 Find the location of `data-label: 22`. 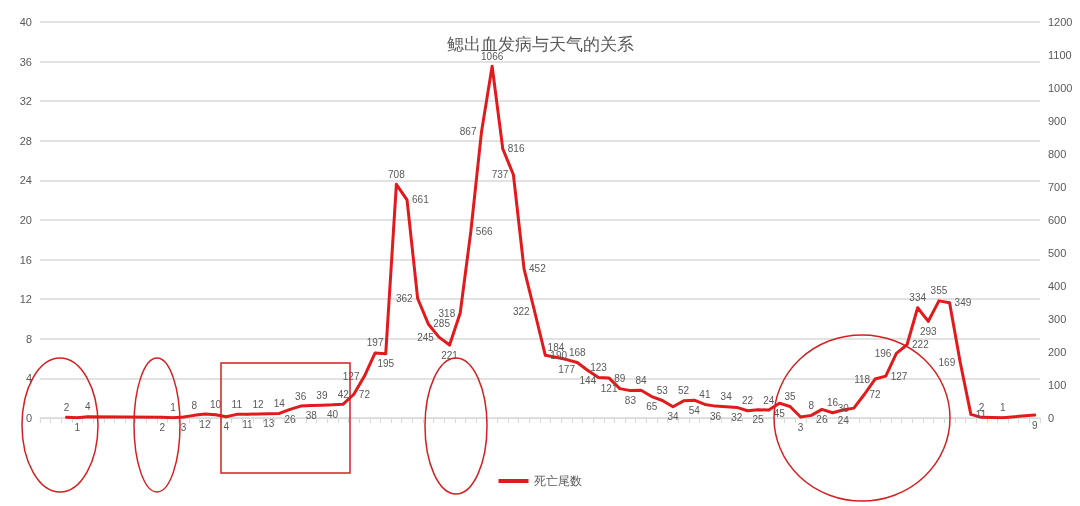

data-label: 22 is located at coordinates (747, 401).